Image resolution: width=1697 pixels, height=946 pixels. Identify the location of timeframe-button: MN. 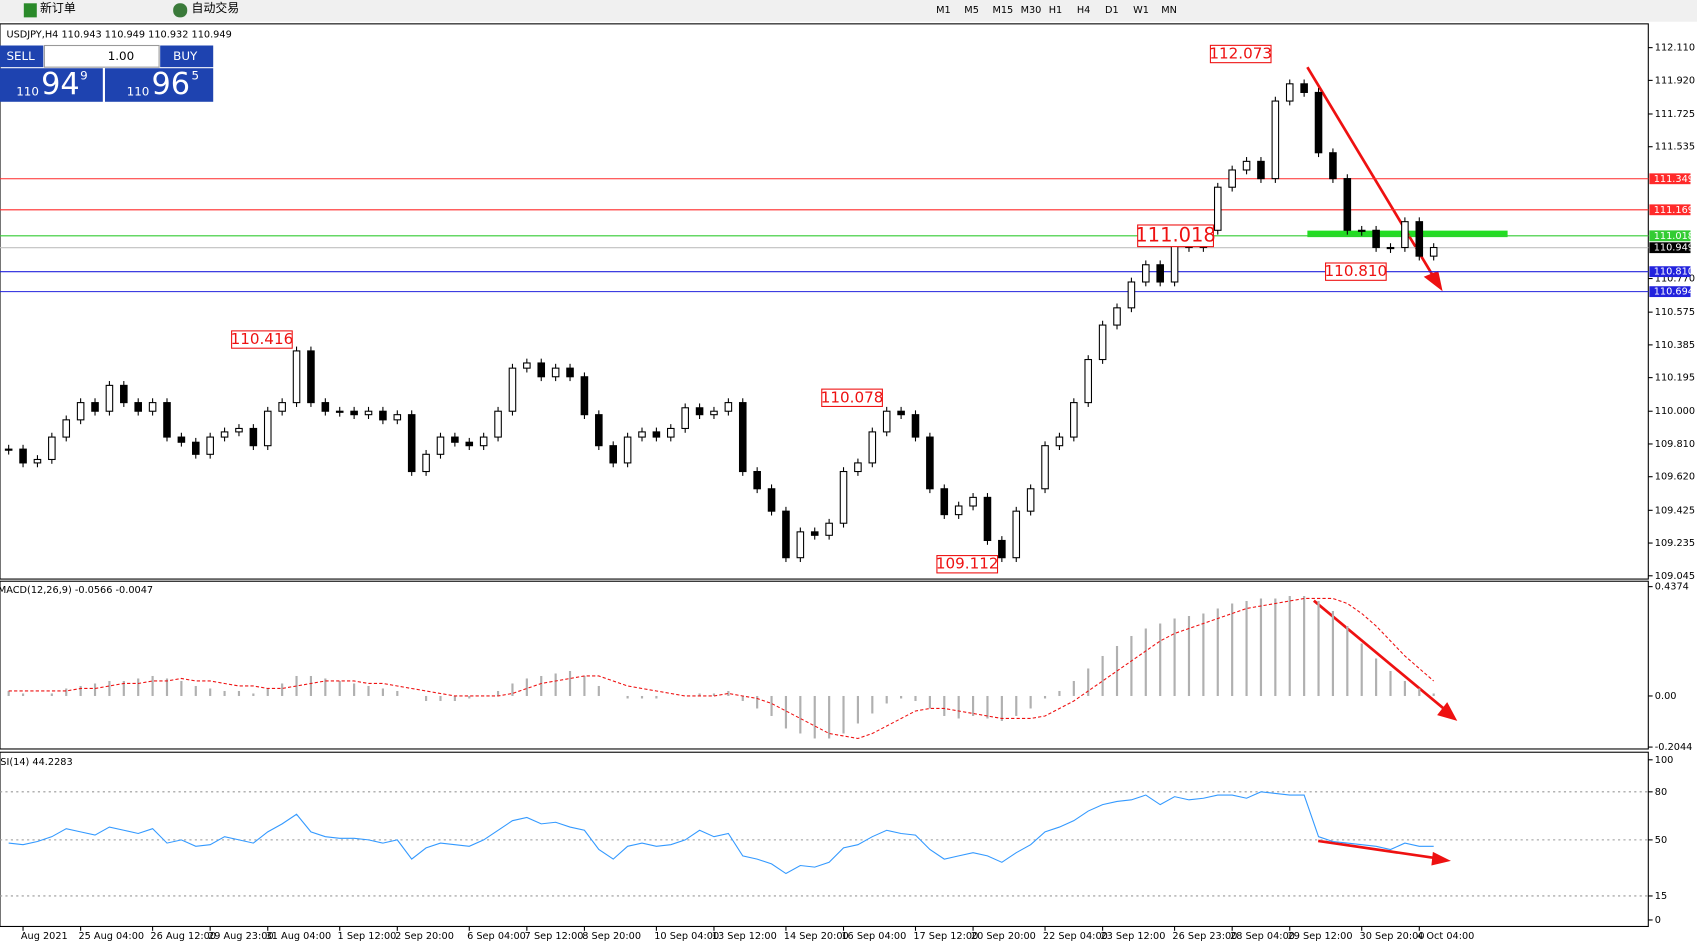
(1169, 10).